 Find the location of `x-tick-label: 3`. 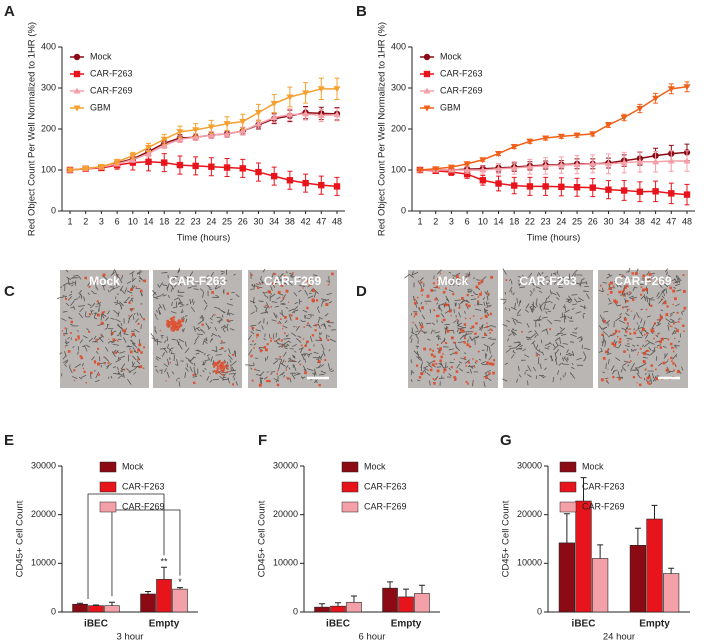

x-tick-label: 3 is located at coordinates (101, 221).